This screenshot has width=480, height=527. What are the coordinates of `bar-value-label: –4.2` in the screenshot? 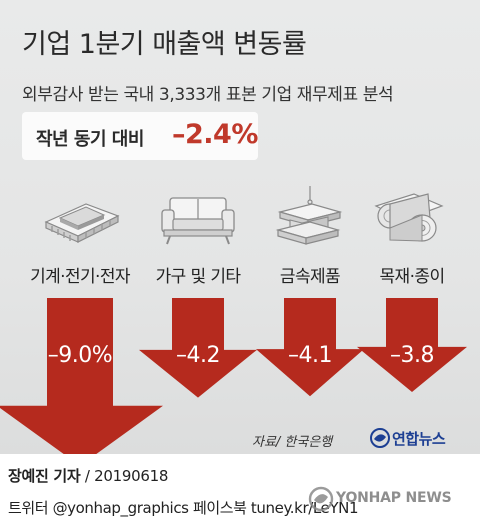 It's located at (198, 355).